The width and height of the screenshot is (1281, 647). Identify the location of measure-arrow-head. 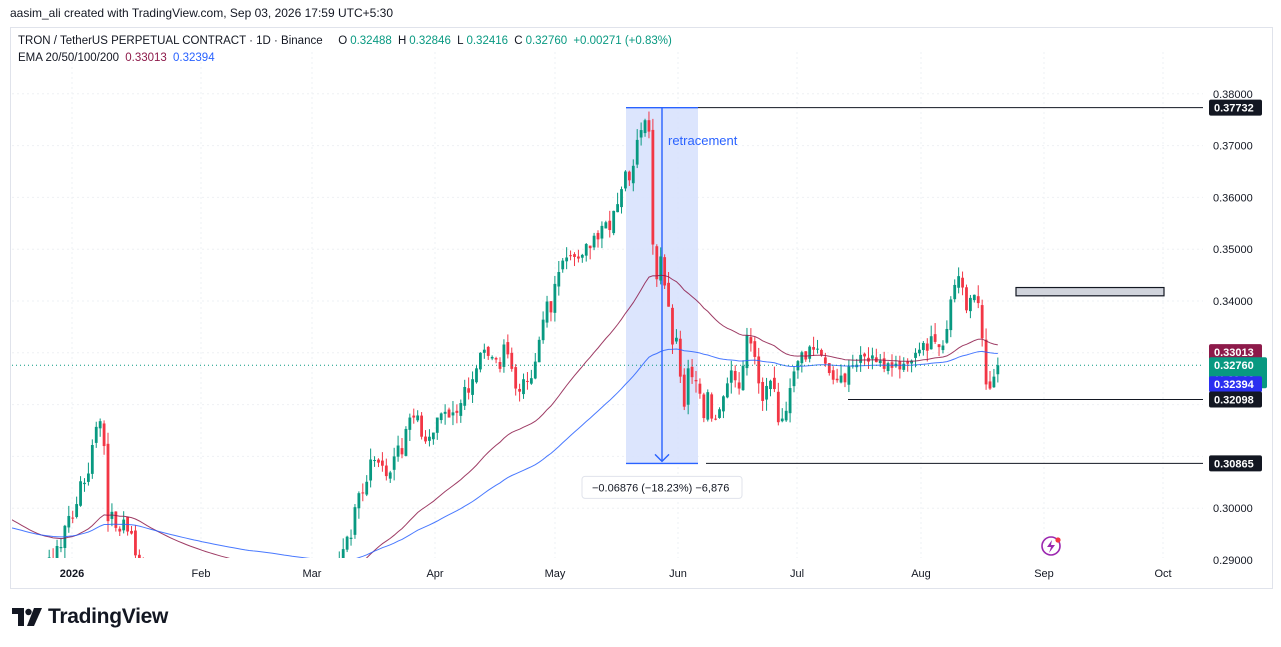
(662, 458).